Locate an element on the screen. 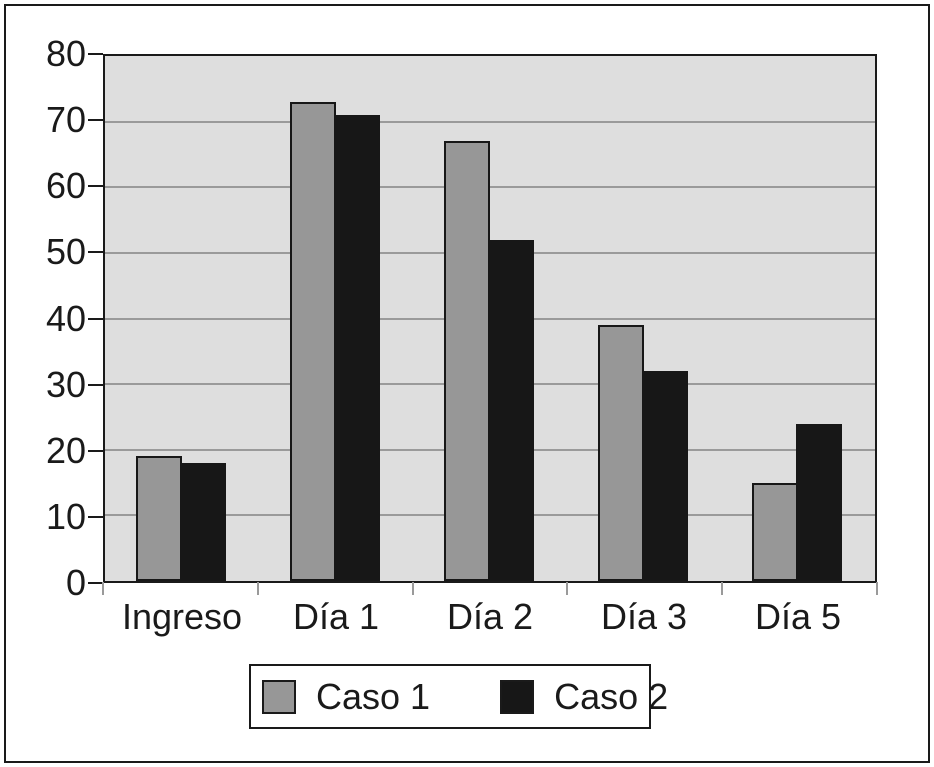 This screenshot has height=767, width=934. y-axis-tick-label: 30 is located at coordinates (65, 384).